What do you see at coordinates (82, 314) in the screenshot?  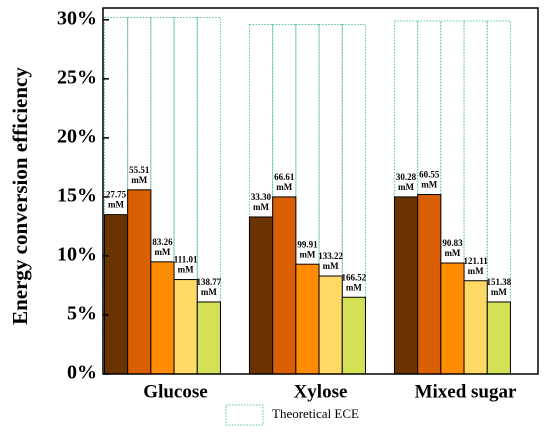 I see `y-tick-label: 5%` at bounding box center [82, 314].